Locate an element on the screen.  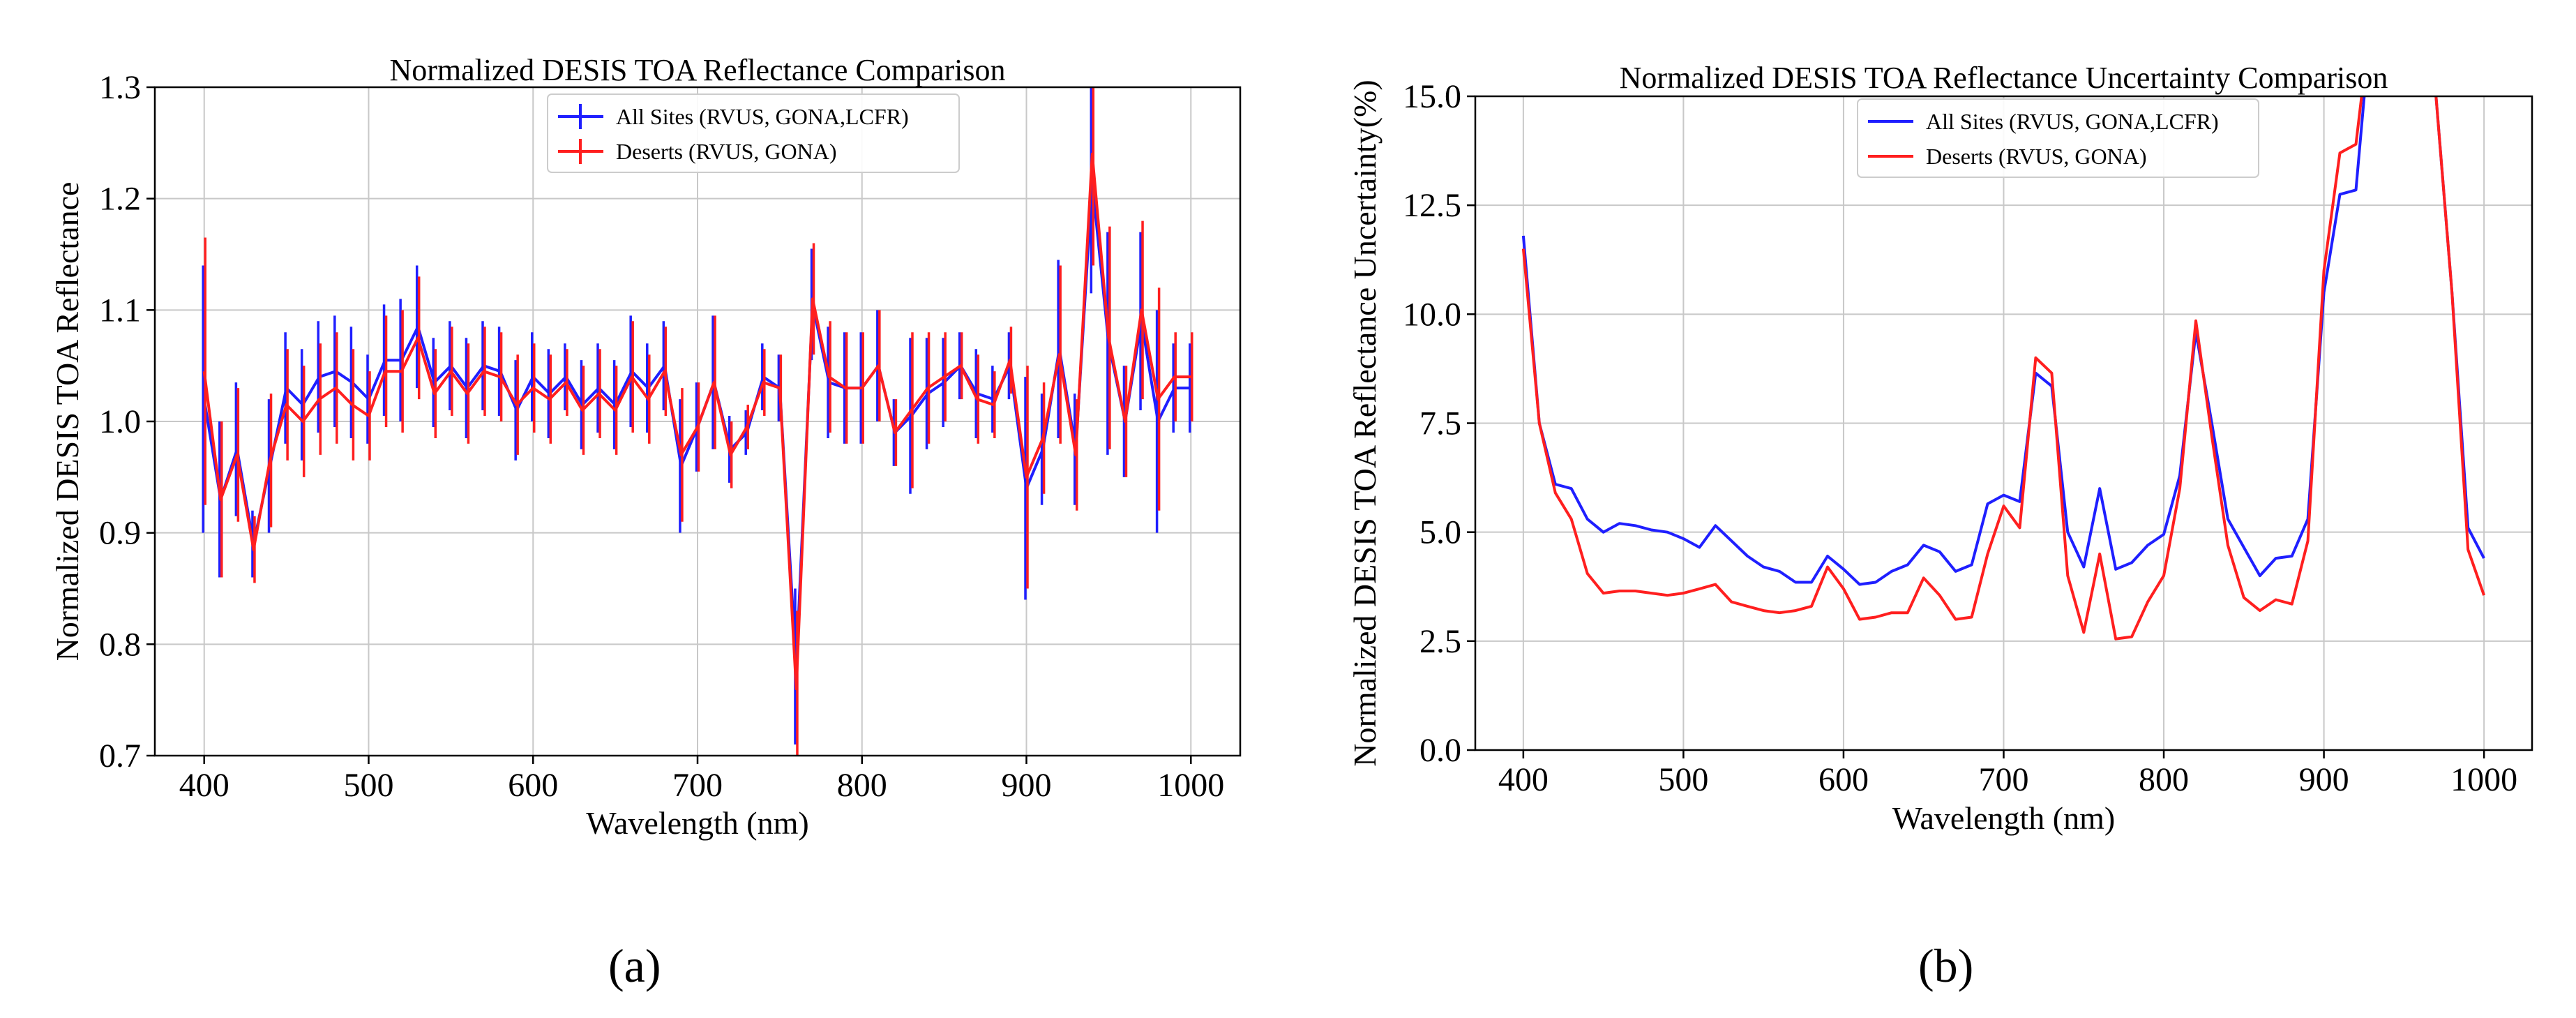
y-tick-label: 1.2 is located at coordinates (120, 199).